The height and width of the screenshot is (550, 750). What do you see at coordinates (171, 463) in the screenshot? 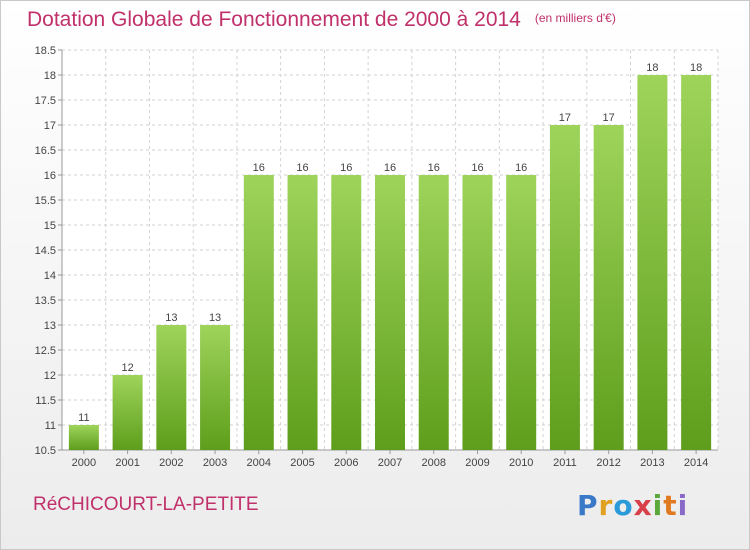
I see `x-tick-label: 2002` at bounding box center [171, 463].